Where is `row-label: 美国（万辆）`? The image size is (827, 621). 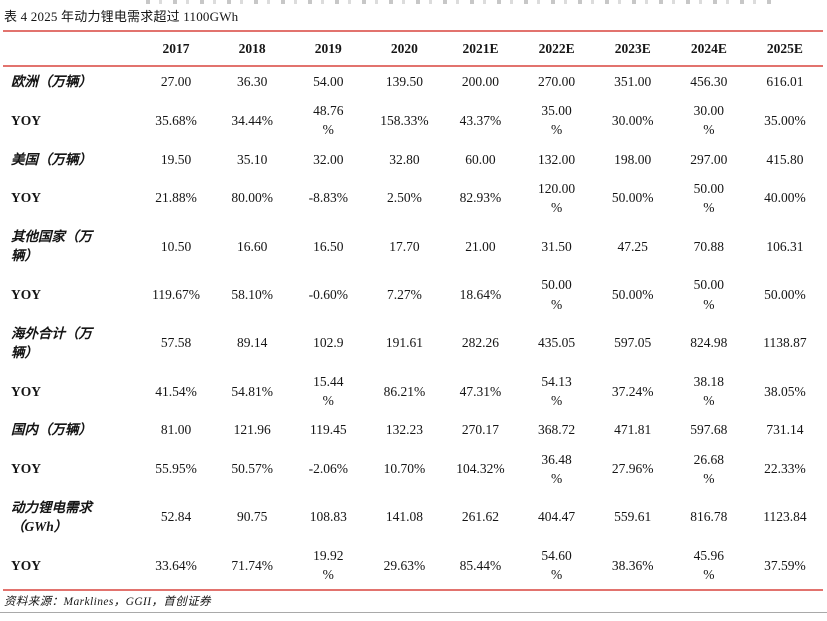
row-label: 美国（万辆） is located at coordinates (51, 159).